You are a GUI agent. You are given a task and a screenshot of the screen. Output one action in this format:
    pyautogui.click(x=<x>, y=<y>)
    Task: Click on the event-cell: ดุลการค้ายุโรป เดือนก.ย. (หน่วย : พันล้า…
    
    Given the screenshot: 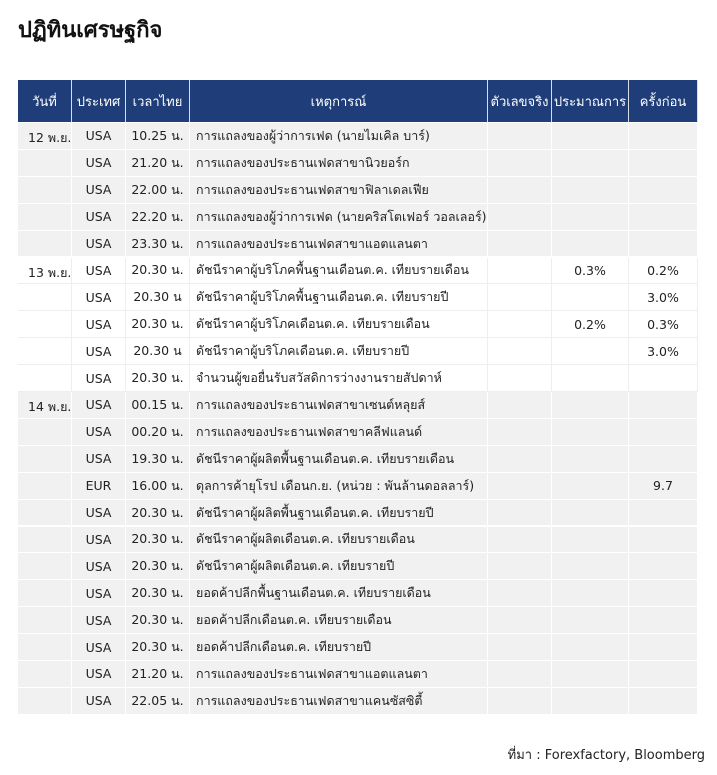 What is the action you would take?
    pyautogui.click(x=339, y=486)
    